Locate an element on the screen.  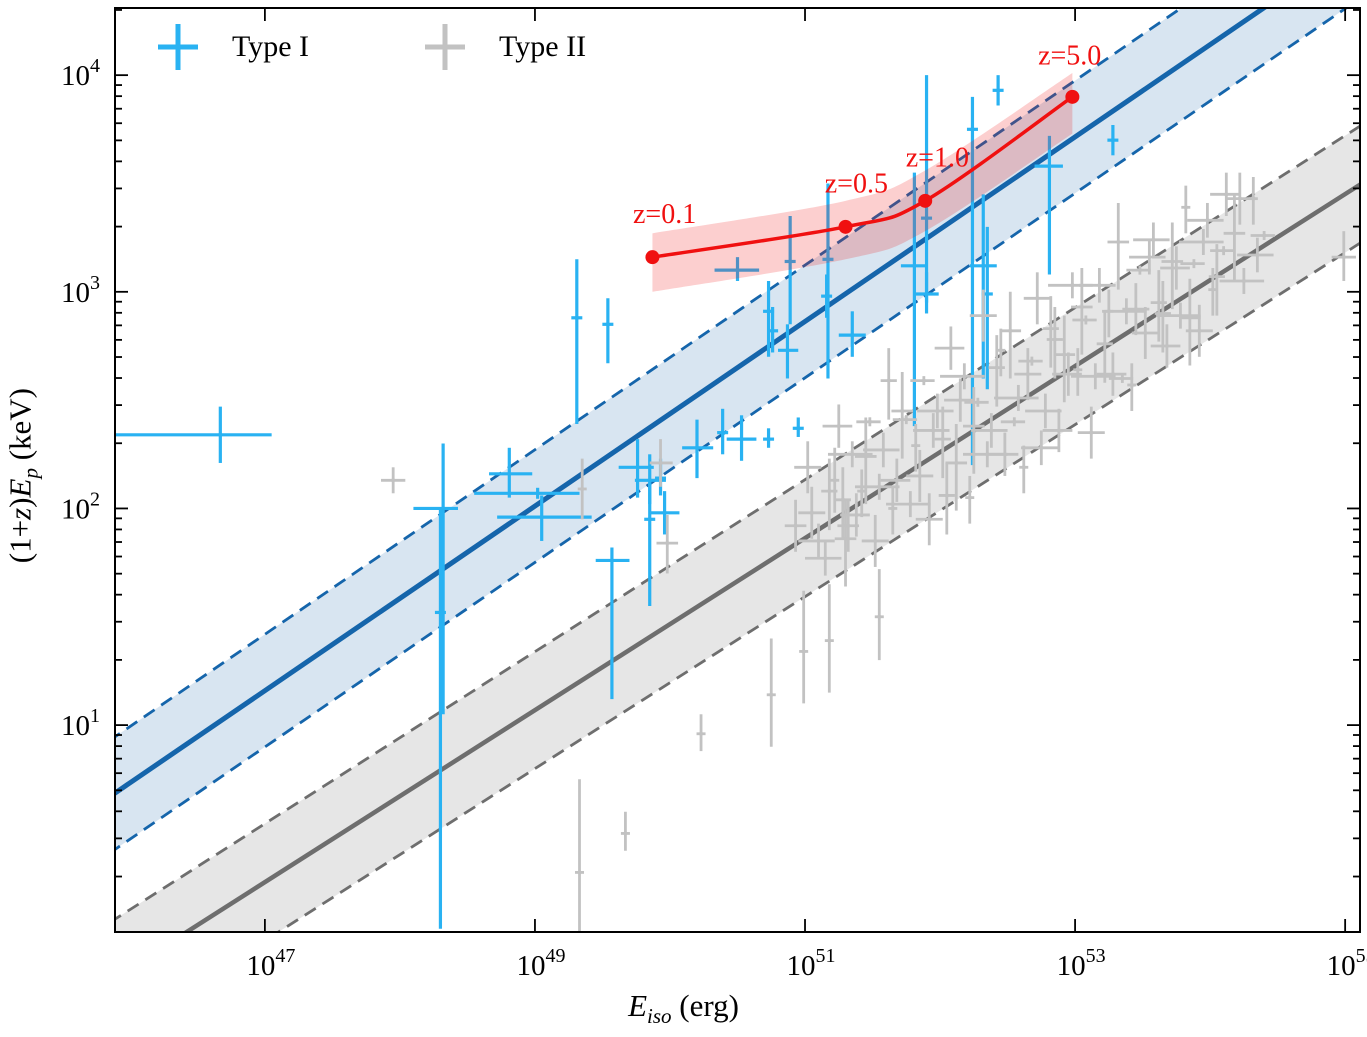
x-tick-label: 1051 is located at coordinates (811, 963).